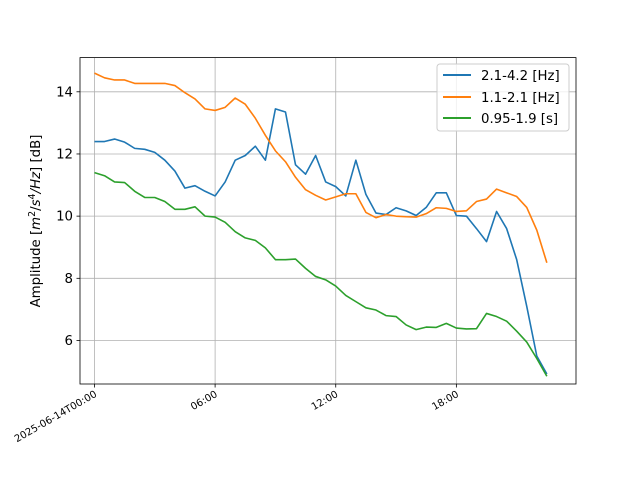 This screenshot has width=640, height=484. What do you see at coordinates (64, 217) in the screenshot?
I see `y-tick-label: 10` at bounding box center [64, 217].